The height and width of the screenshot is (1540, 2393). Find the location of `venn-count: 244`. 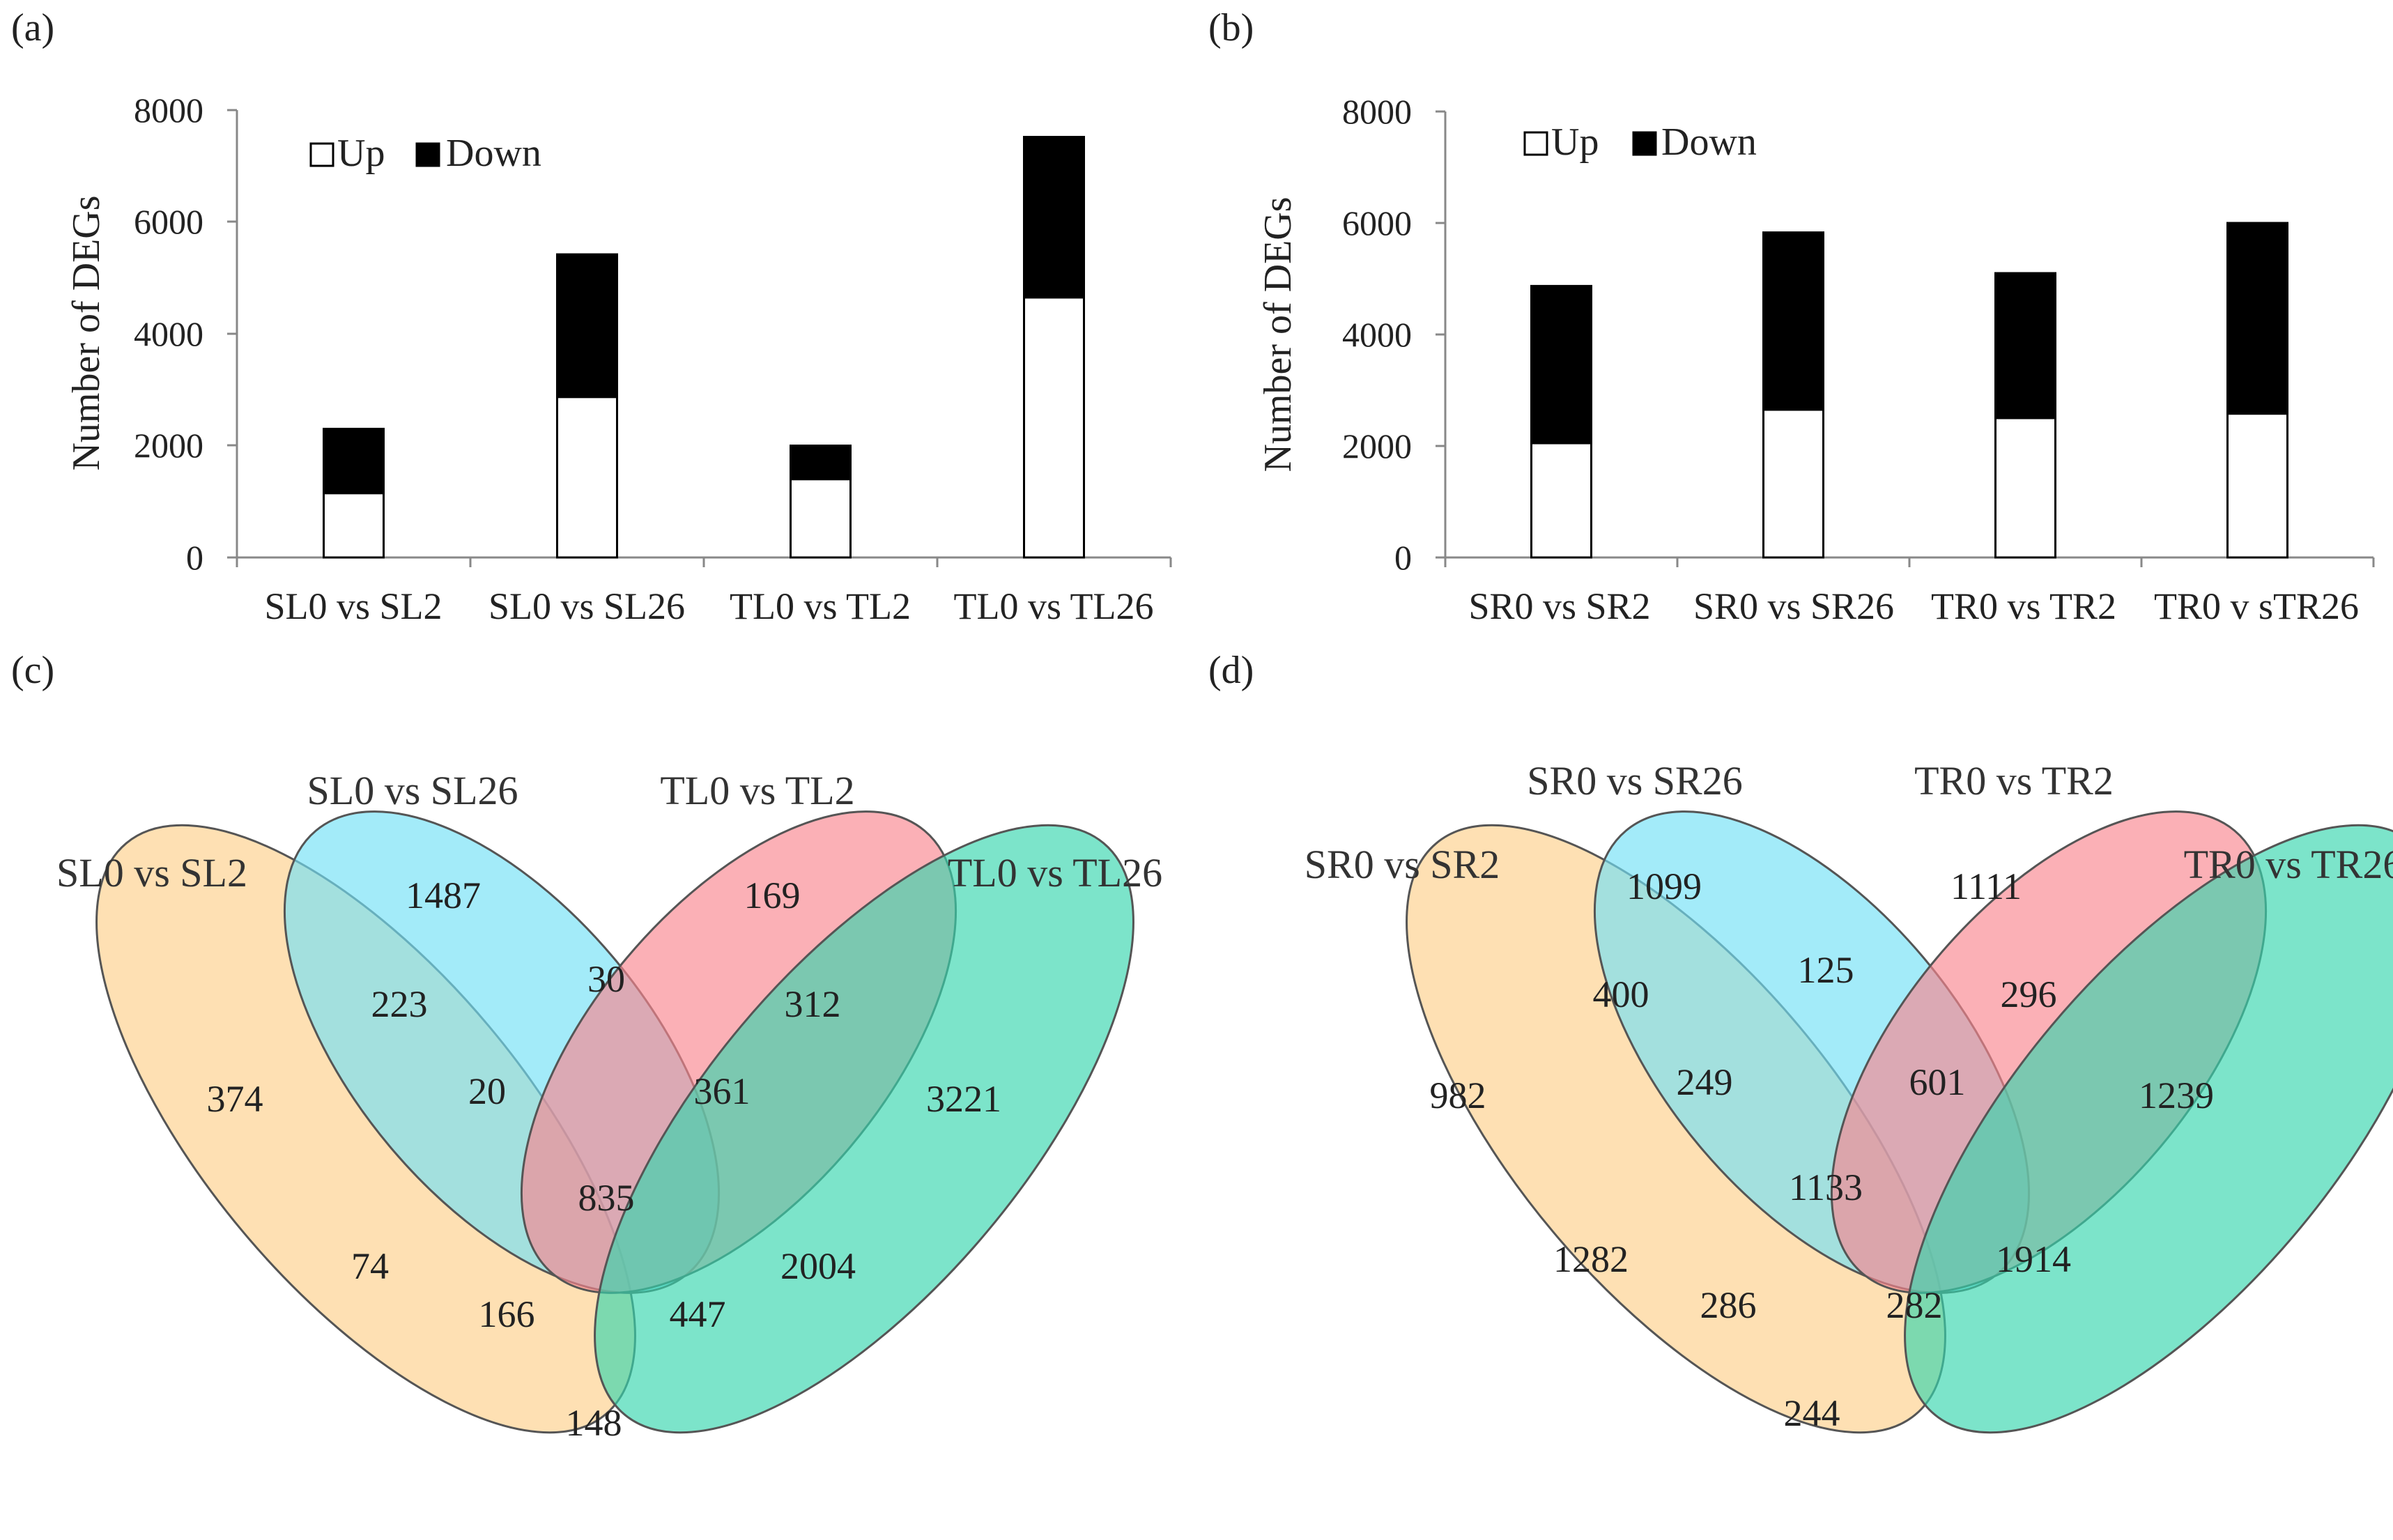

venn-count: 244 is located at coordinates (1812, 1413).